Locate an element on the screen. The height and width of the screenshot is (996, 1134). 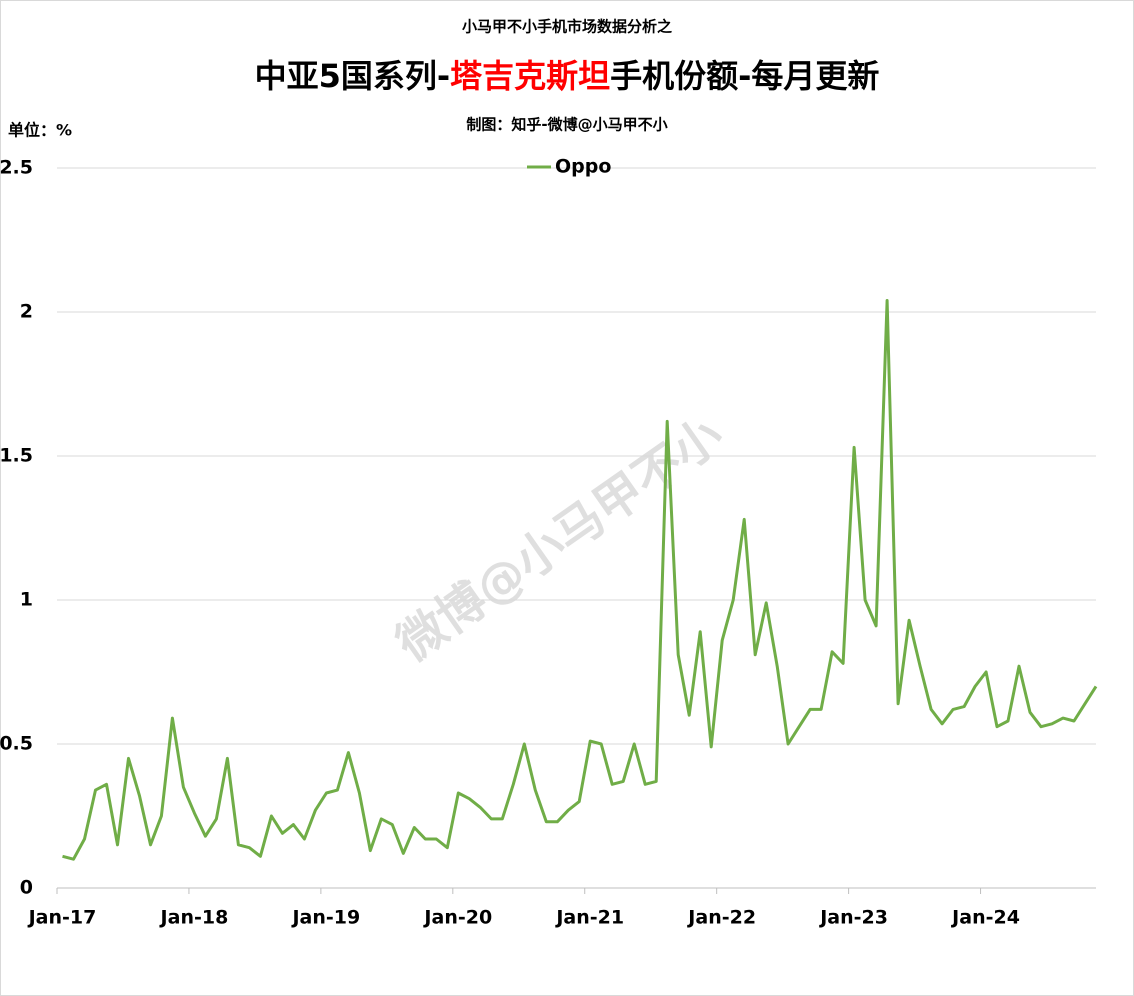
chart-title: 中亚5国系列-塔吉克斯坦手机份额-每月更新 is located at coordinates (567, 76).